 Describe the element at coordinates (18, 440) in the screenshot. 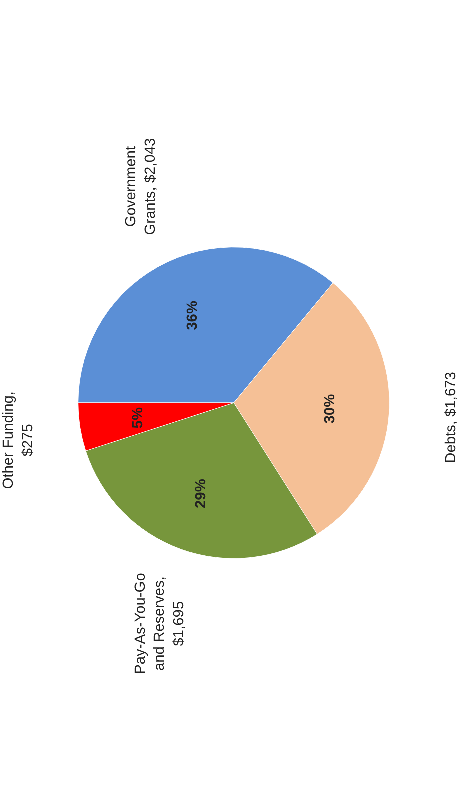

I see `slice-label: Other Funding, $275` at that location.